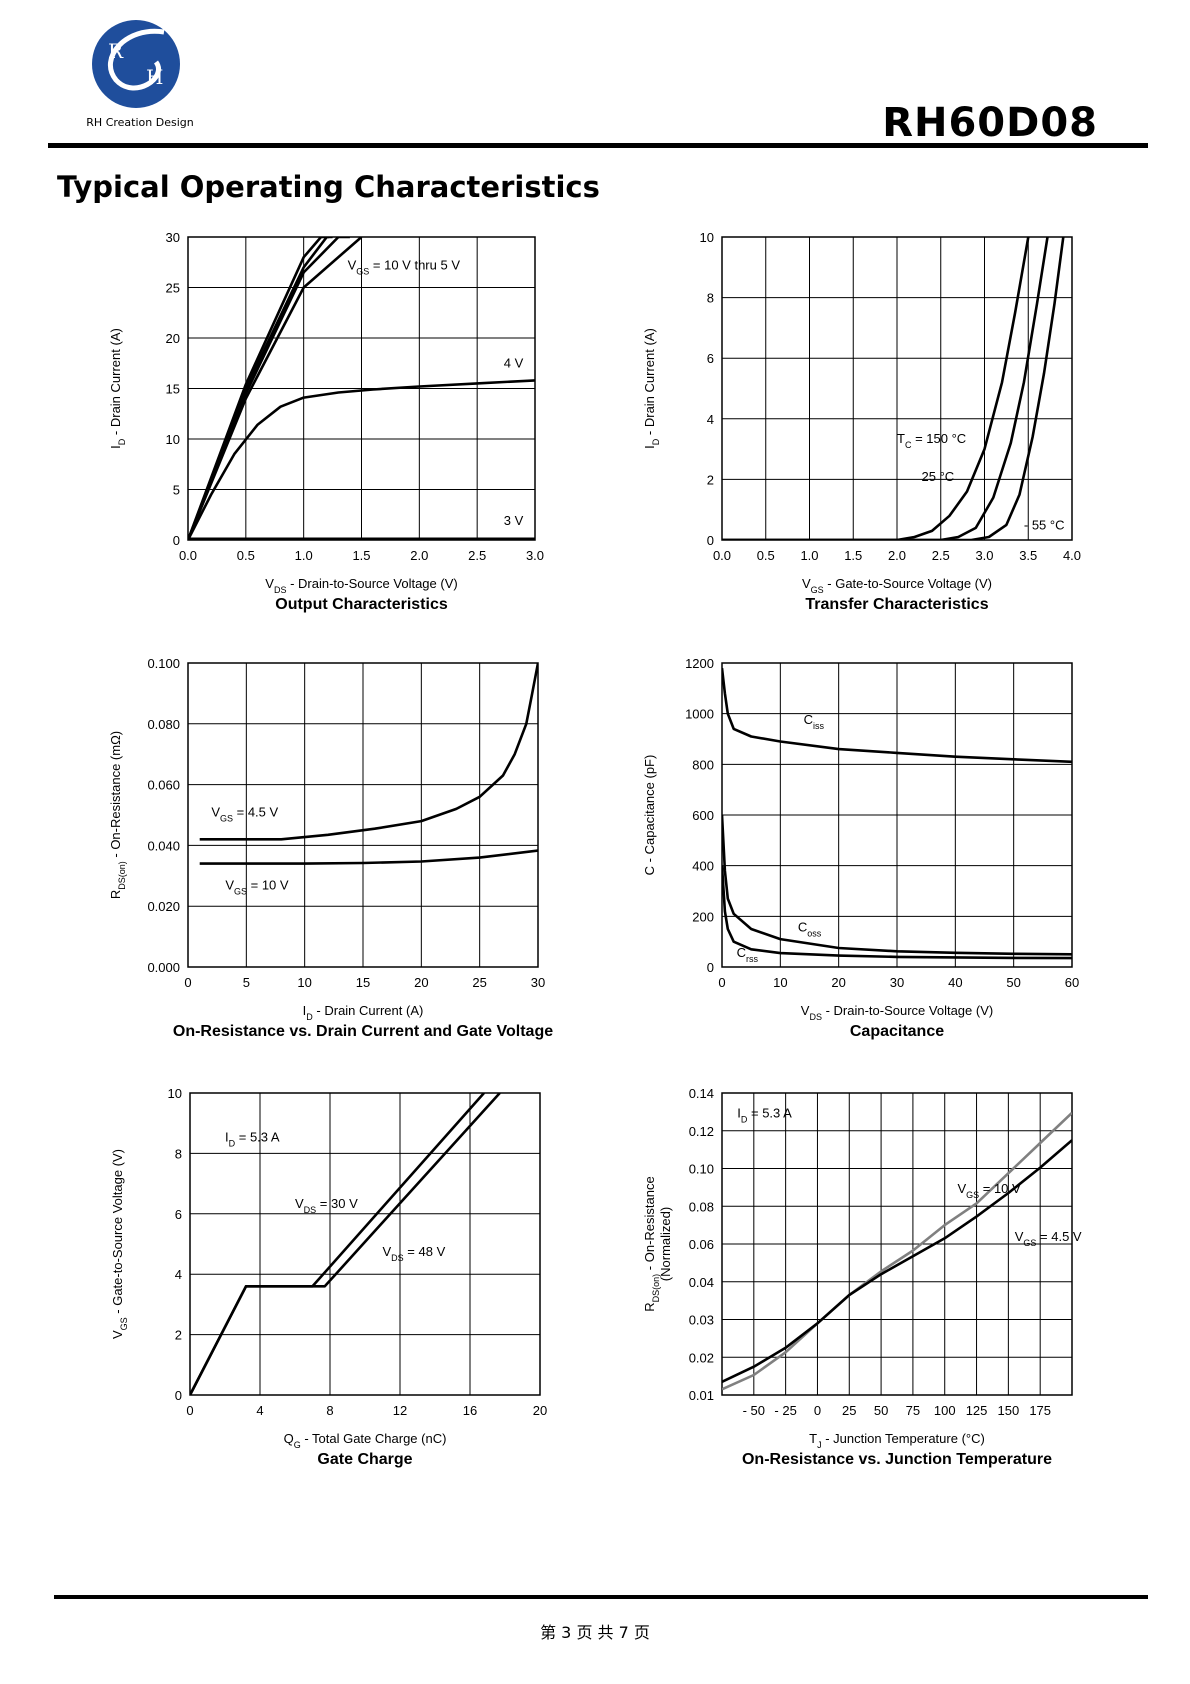 The width and height of the screenshot is (1190, 1684). I want to click on y-tick-label: 0.01, so click(701, 1395).